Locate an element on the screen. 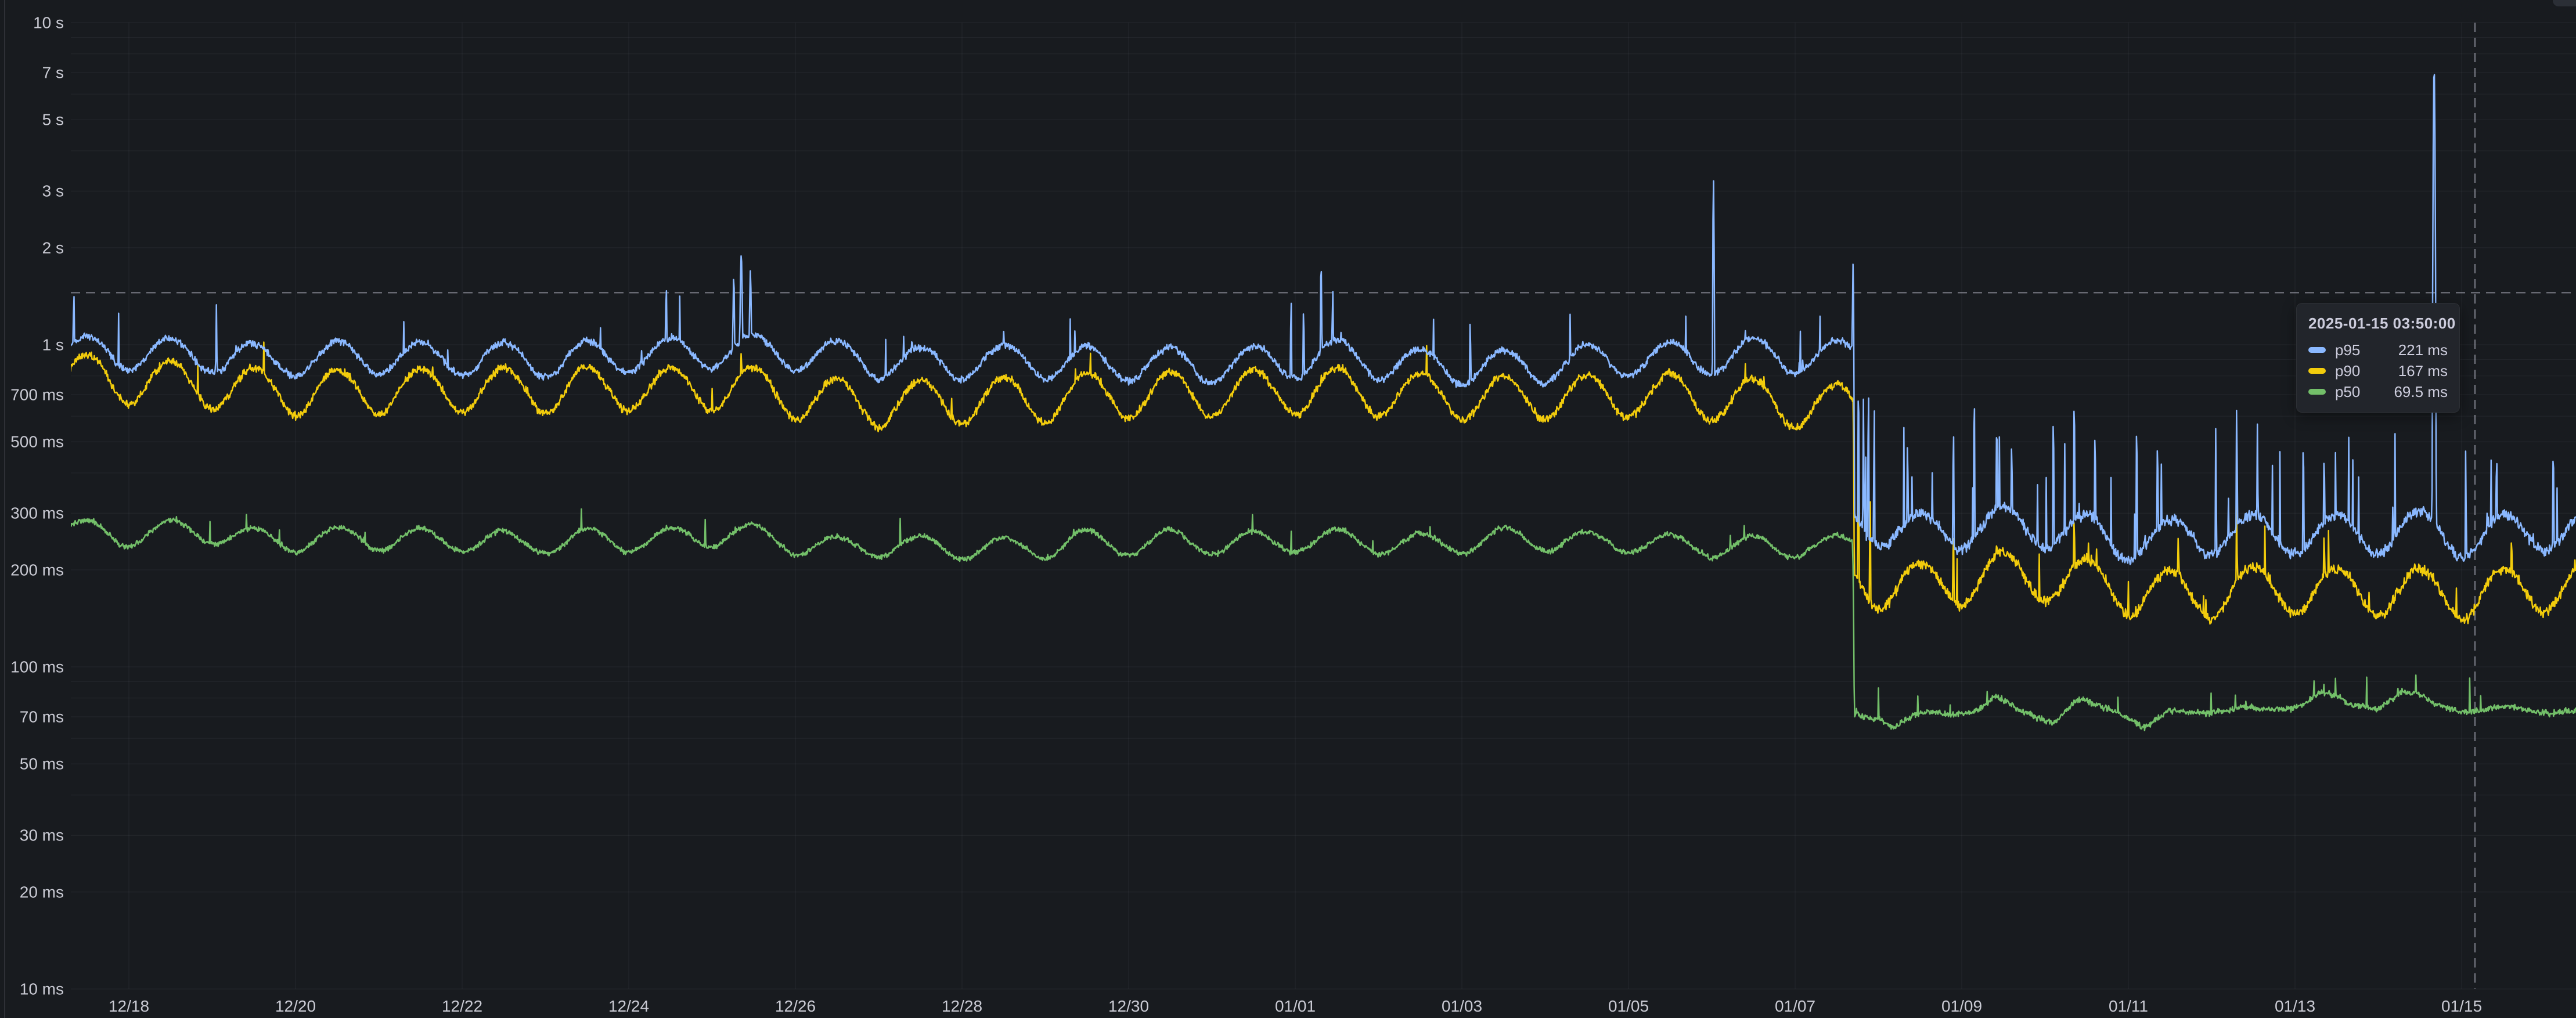 This screenshot has height=1018, width=2576. x-tick-label: 01/05 is located at coordinates (1628, 1006).